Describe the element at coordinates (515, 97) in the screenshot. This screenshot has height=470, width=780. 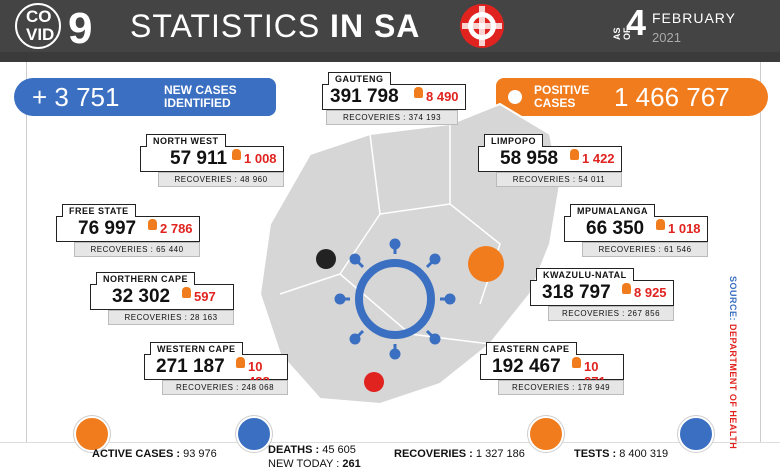
I see `virus-icon` at that location.